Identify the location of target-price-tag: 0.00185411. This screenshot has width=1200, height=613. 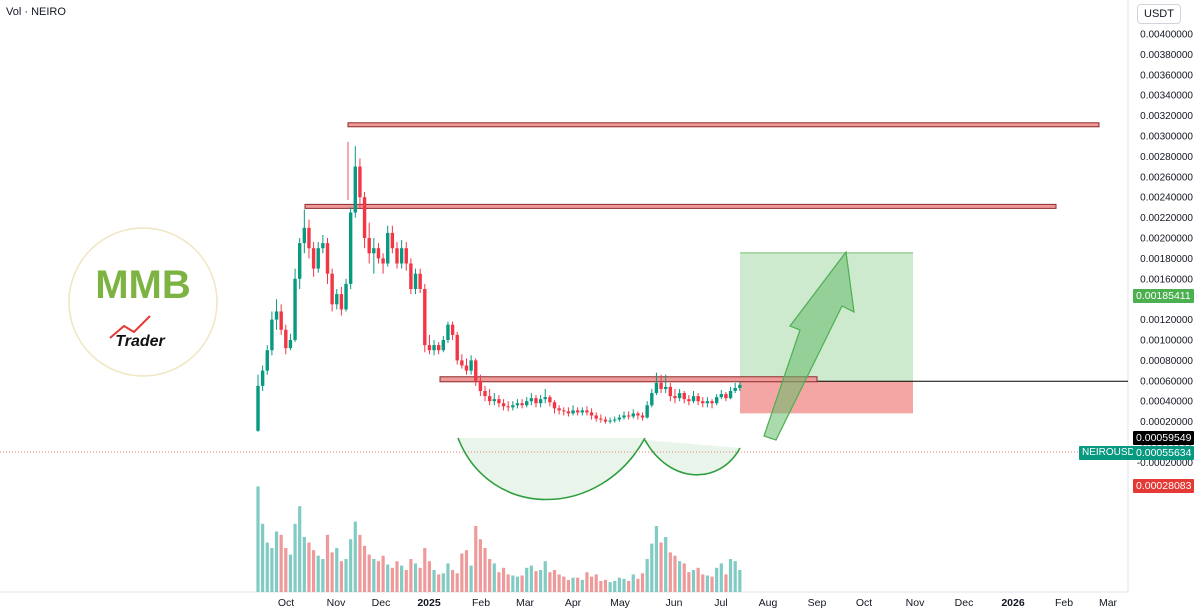
(1163, 296).